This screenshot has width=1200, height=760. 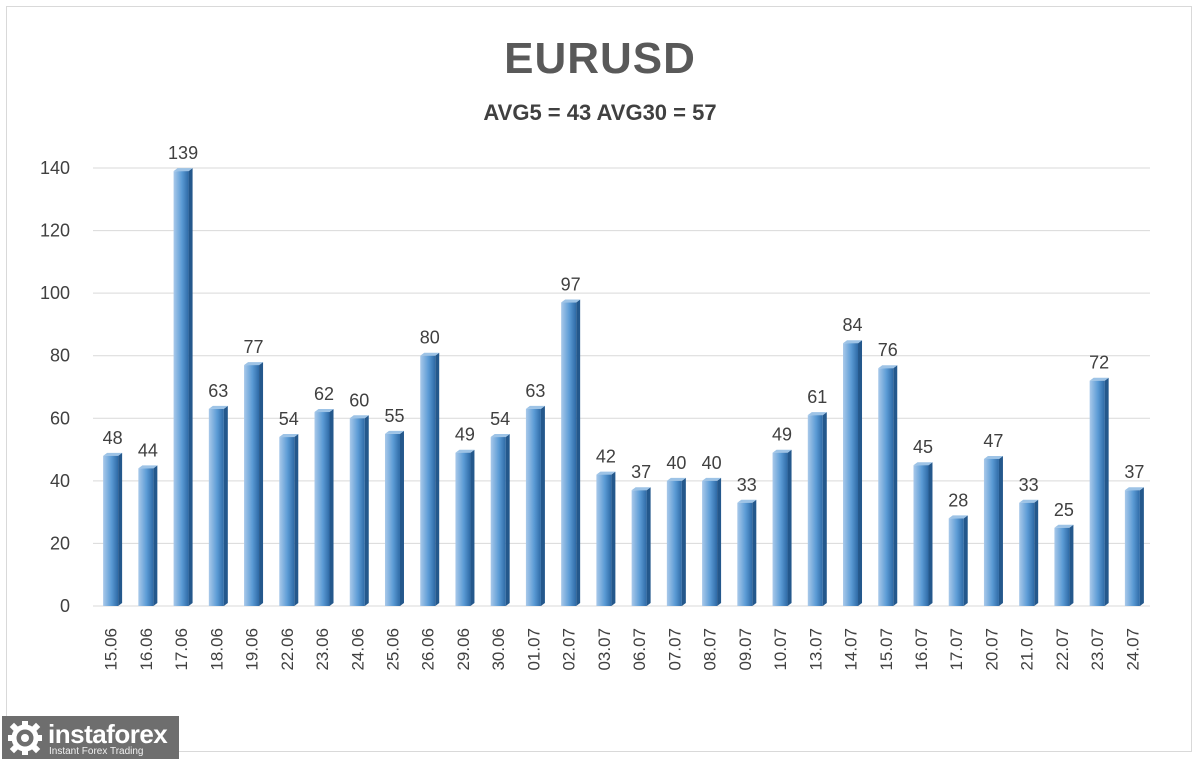 I want to click on y-tick-label: 140, so click(x=55, y=168).